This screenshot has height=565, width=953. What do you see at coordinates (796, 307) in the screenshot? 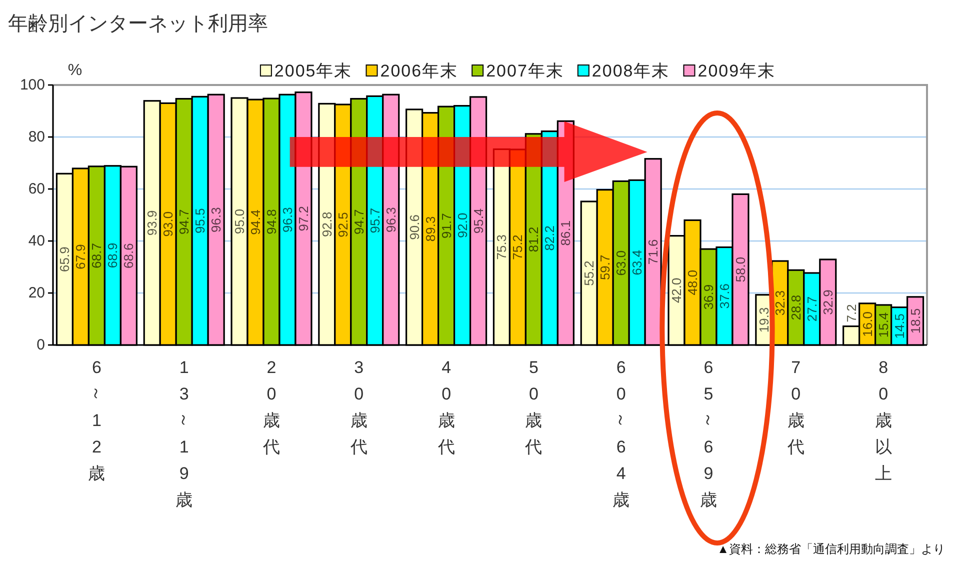
I see `data-label: 28.8` at bounding box center [796, 307].